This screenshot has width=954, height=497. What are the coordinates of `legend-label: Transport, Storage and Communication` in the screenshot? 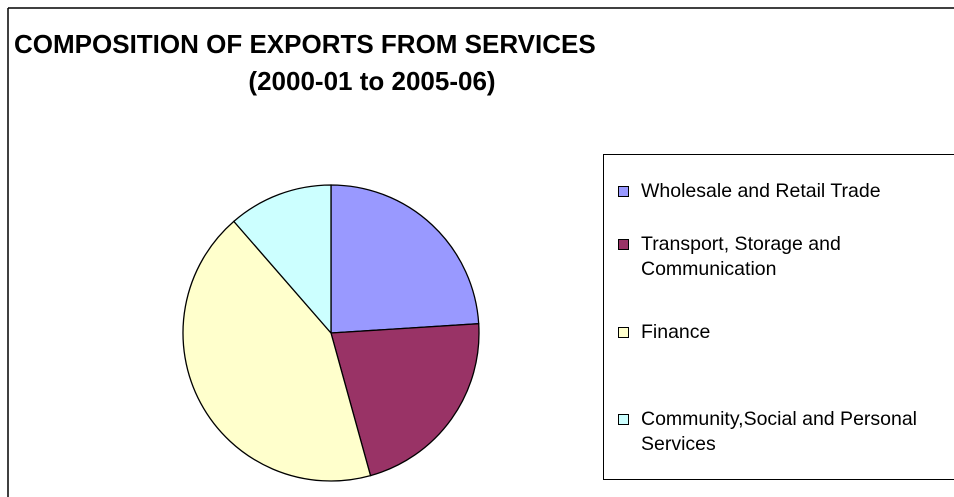 It's located at (741, 256).